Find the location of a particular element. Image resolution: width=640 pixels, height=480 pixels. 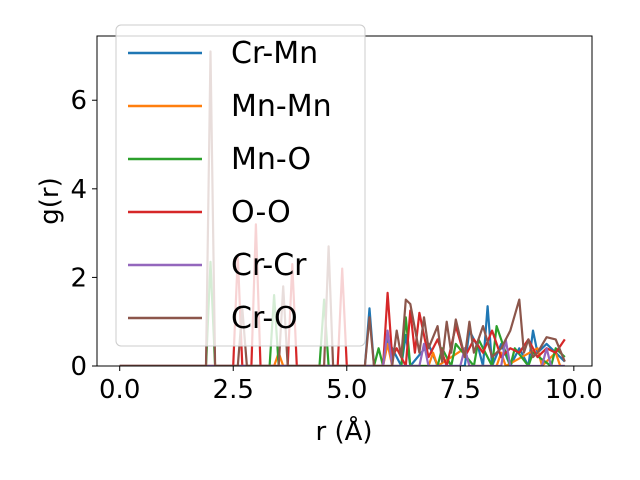

y-tick-label: 0 is located at coordinates (78, 367).